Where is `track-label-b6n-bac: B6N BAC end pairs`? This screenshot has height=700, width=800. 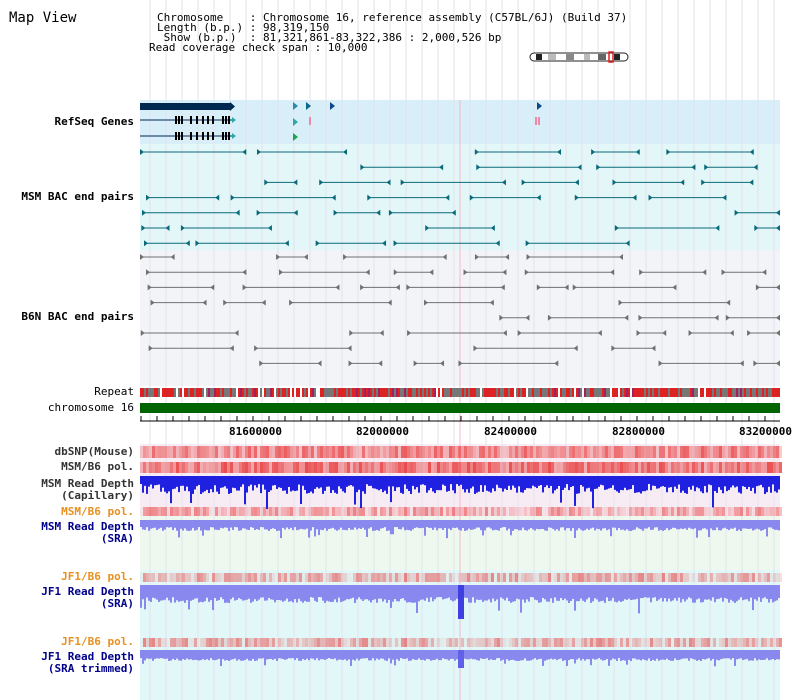
track-label-b6n-bac: B6N BAC end pairs is located at coordinates (77, 316).